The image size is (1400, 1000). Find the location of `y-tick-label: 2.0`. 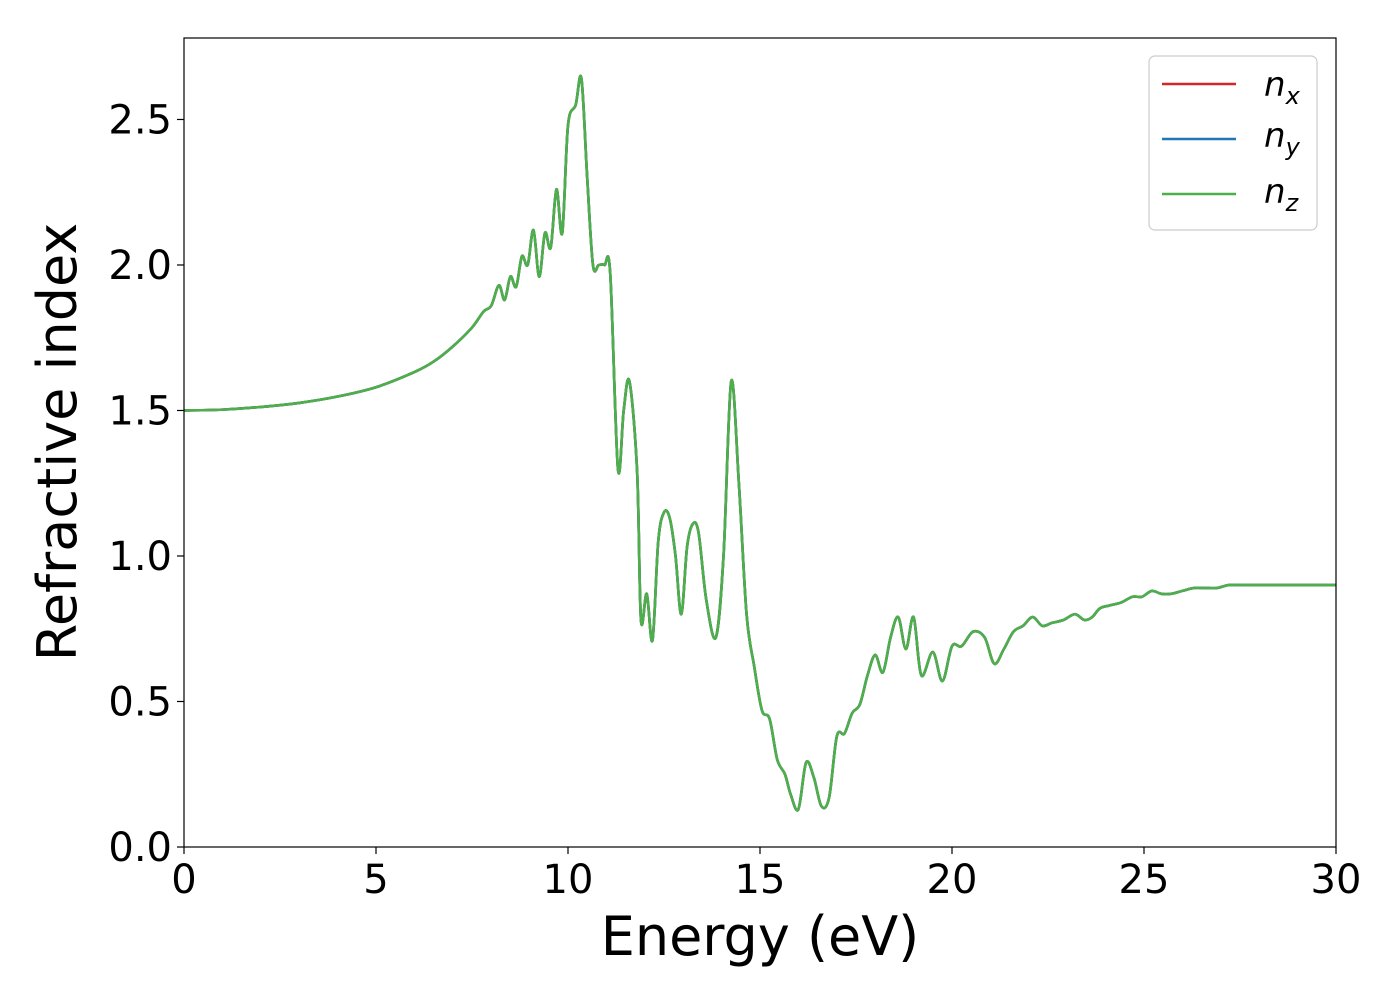

y-tick-label: 2.0 is located at coordinates (140, 266).